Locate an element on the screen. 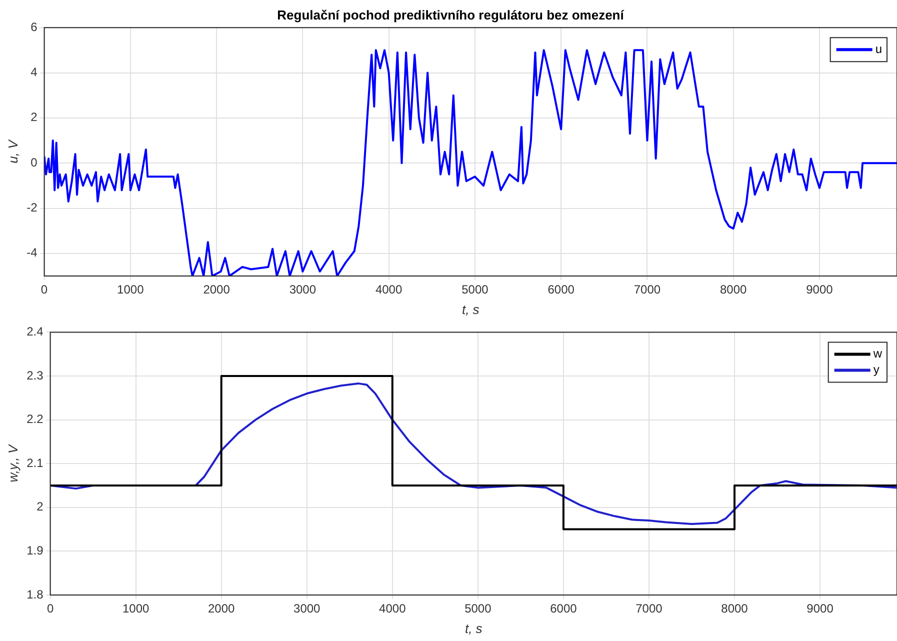 Image resolution: width=897 pixels, height=641 pixels. legend-label: w is located at coordinates (877, 353).